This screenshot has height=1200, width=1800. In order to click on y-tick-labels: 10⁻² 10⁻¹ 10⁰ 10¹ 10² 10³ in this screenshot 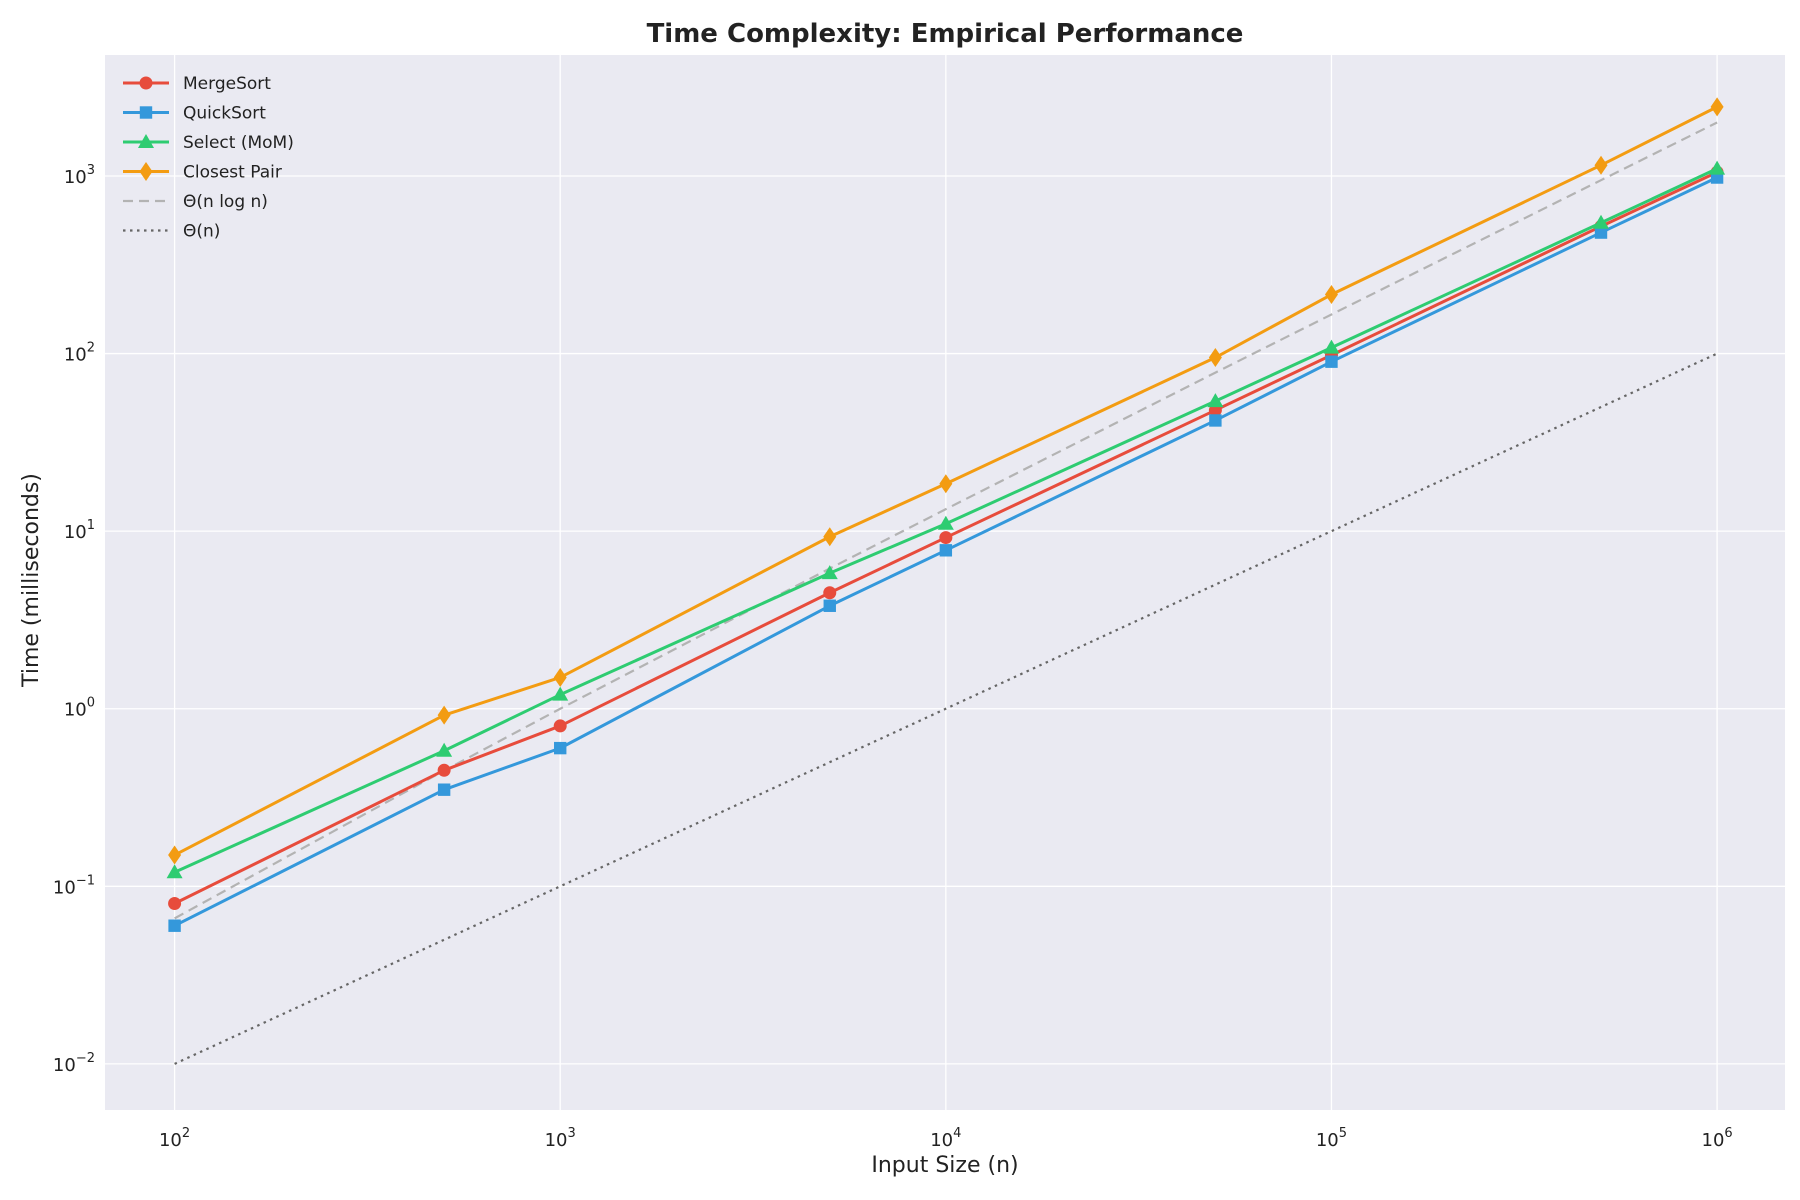, I will do `click(74, 619)`.